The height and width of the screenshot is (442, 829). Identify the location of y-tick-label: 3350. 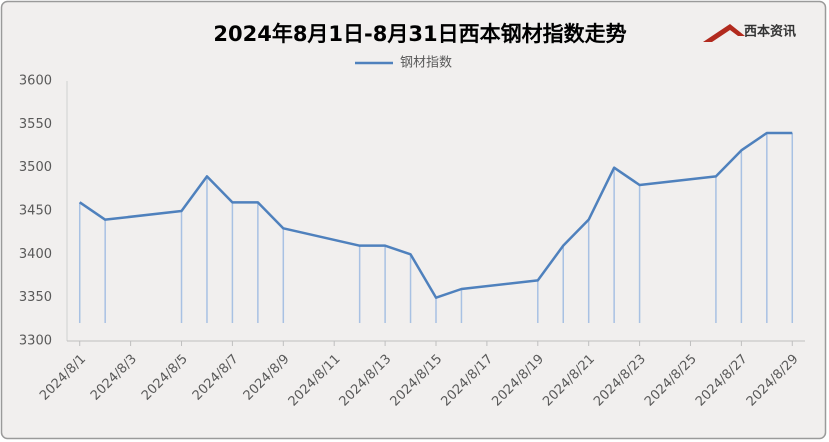
(35, 297).